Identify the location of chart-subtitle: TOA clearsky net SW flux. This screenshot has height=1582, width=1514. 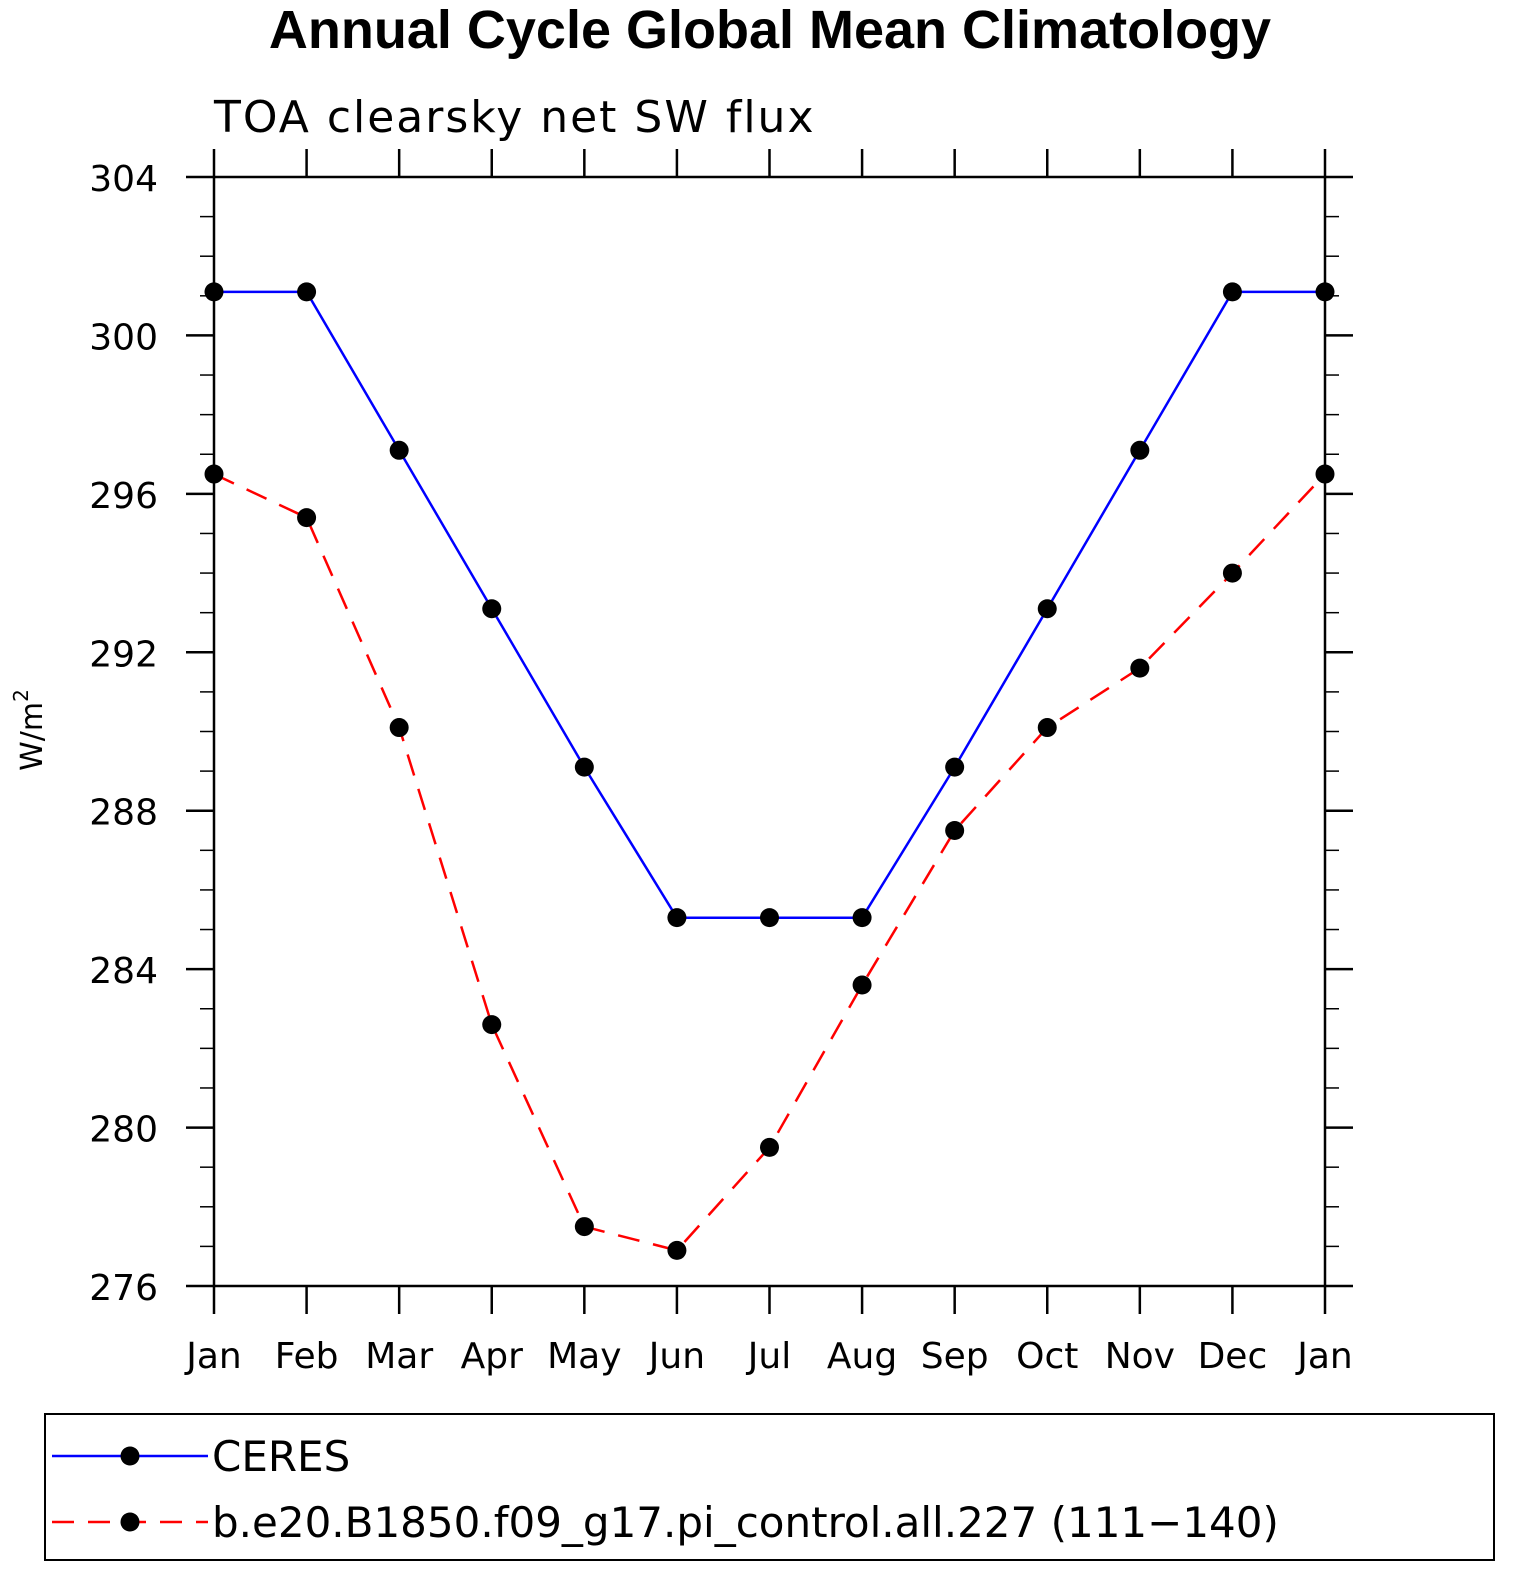
(514, 117).